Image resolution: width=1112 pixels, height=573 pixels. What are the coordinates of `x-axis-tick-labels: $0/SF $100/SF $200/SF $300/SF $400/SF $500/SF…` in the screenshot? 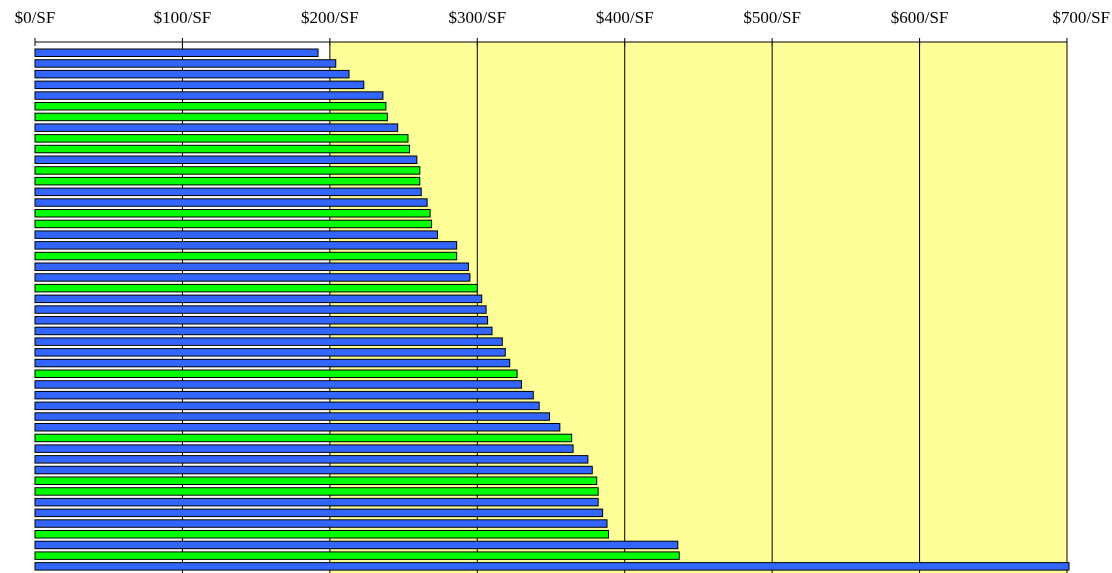 It's located at (562, 17).